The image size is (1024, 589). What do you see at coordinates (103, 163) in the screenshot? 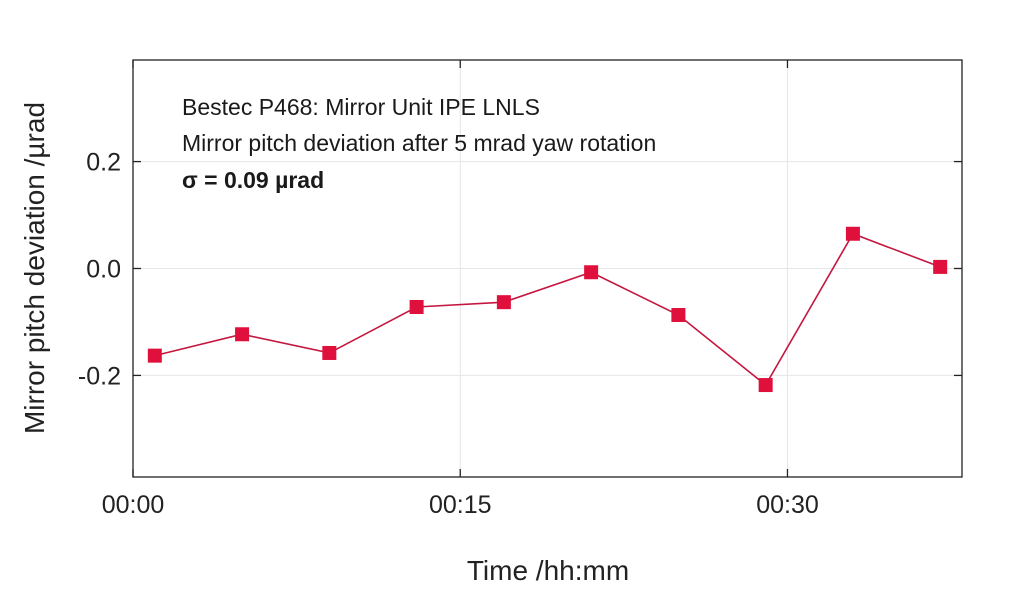
I see `y-tick-label: 0.2` at bounding box center [103, 163].